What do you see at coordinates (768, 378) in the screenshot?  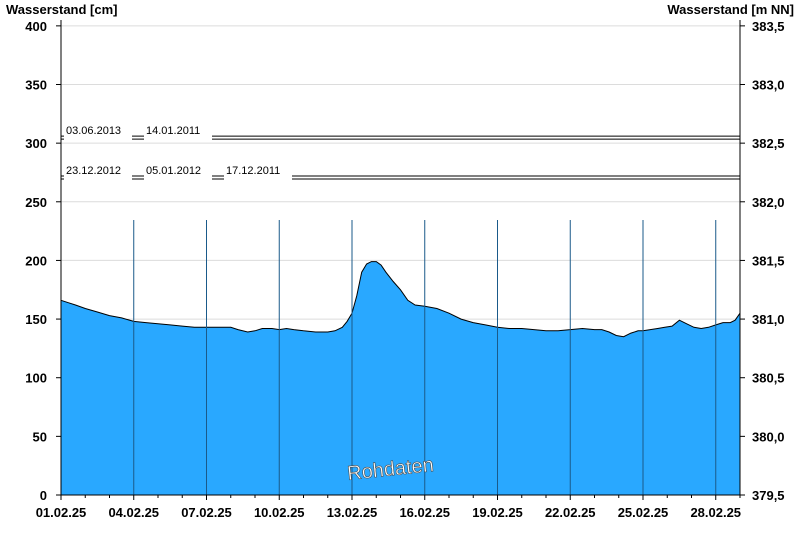 I see `y-tick-label-right: 380,5` at bounding box center [768, 378].